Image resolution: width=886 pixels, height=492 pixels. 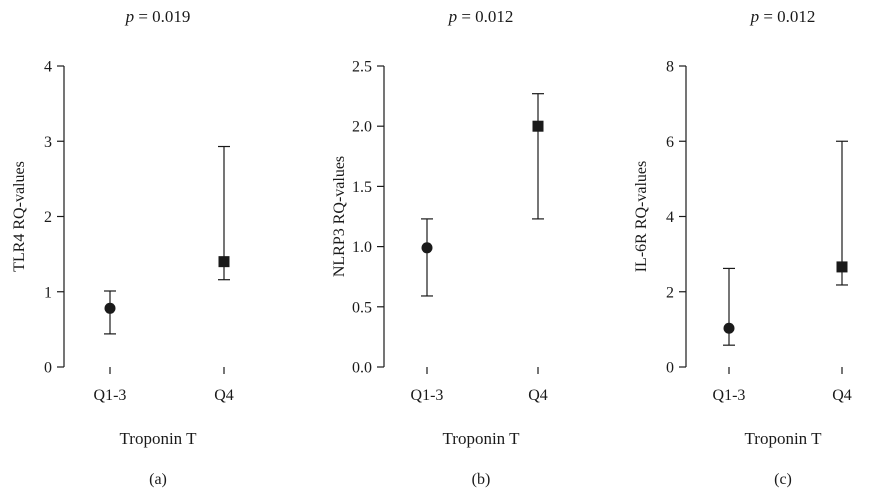 I want to click on y-tick-label: 0.5, so click(x=362, y=307).